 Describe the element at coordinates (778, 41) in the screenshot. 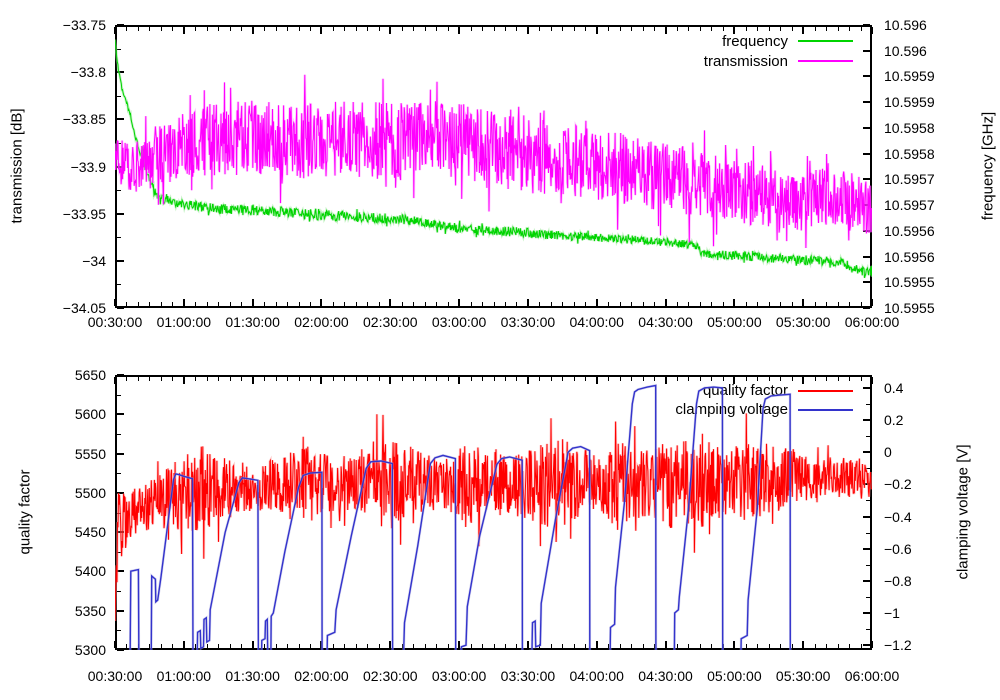

I see `legend-entry-frequency: frequency` at that location.